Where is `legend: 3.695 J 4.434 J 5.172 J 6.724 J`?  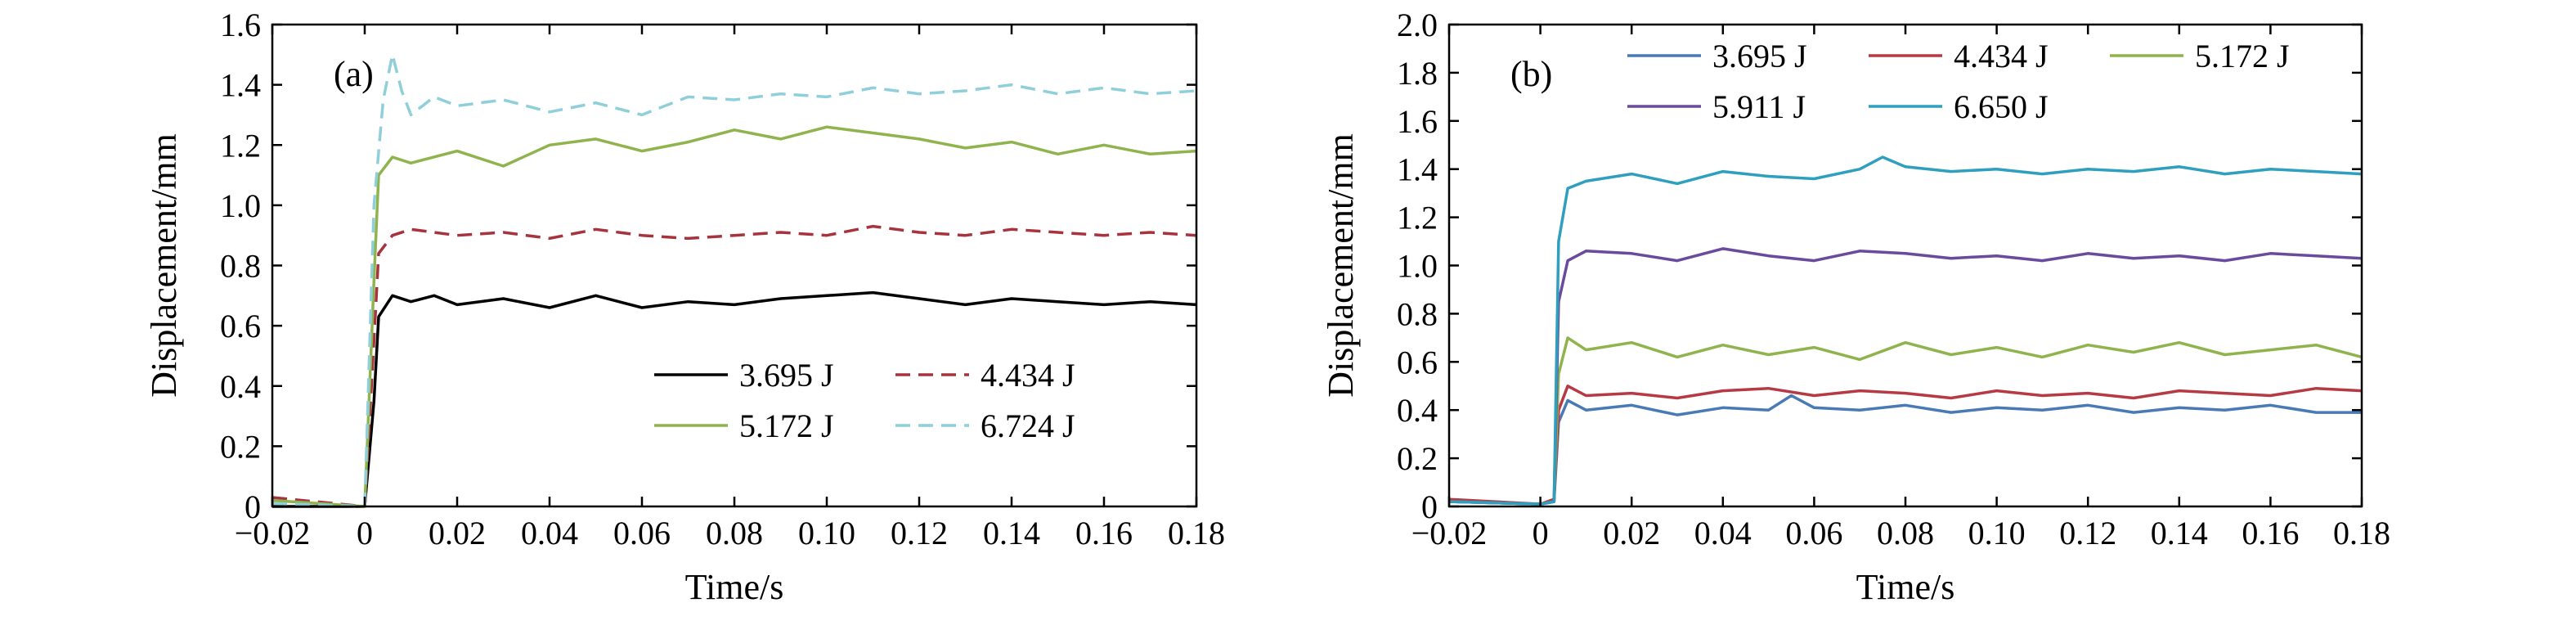
legend: 3.695 J 4.434 J 5.172 J 6.724 J is located at coordinates (864, 401).